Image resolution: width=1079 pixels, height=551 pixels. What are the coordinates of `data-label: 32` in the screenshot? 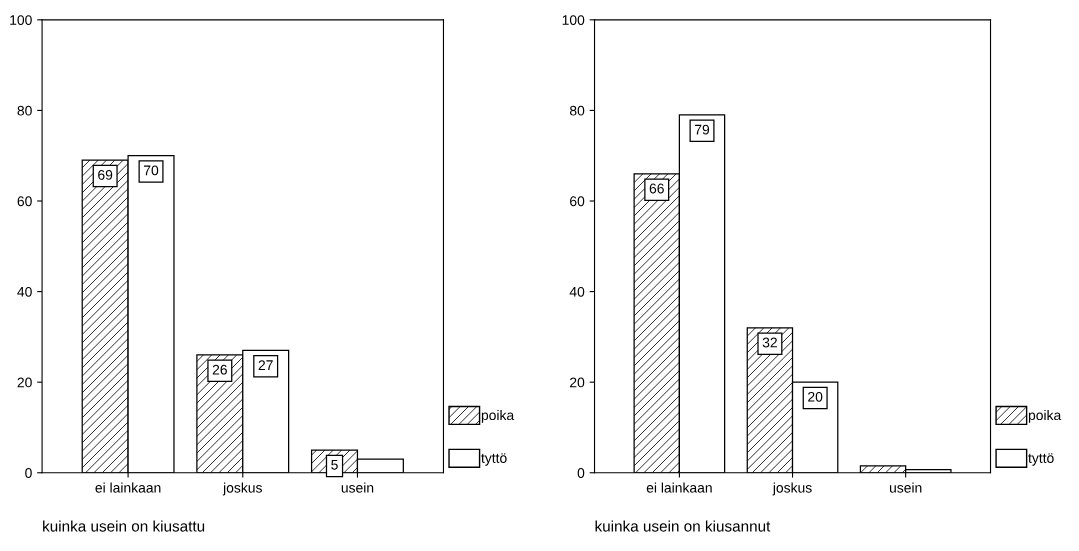 It's located at (769, 342).